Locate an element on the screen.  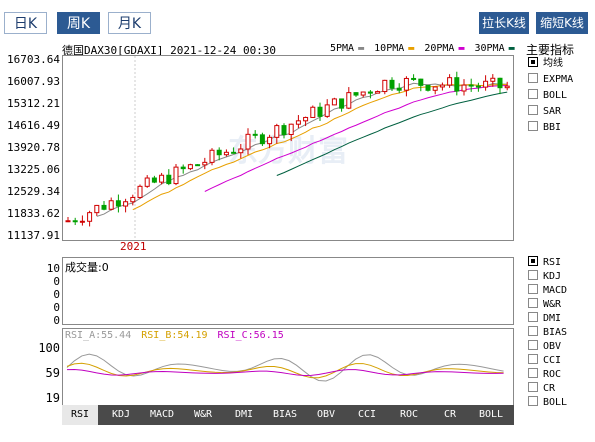
sub-indicator-roc: ROC is located at coordinates (544, 375).